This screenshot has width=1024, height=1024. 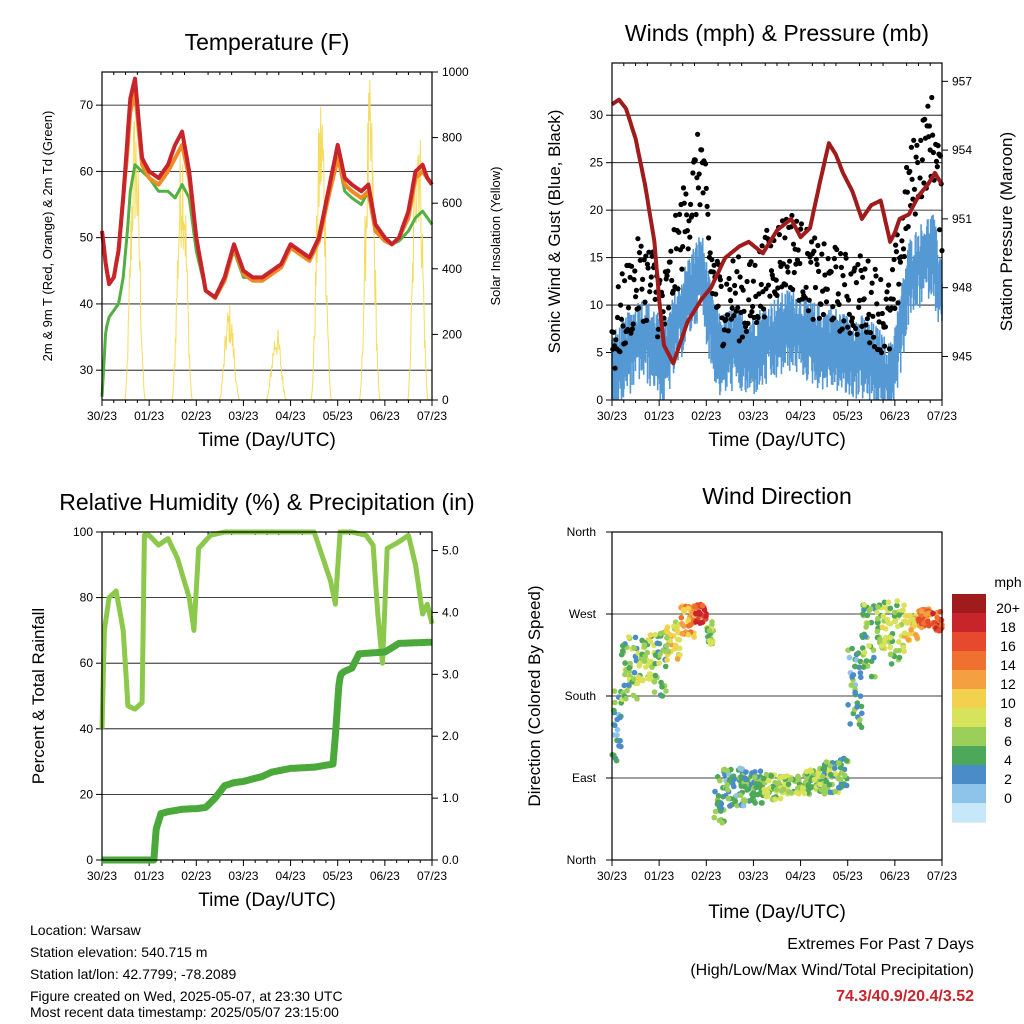 What do you see at coordinates (1008, 665) in the screenshot?
I see `dir-legend-label: 14` at bounding box center [1008, 665].